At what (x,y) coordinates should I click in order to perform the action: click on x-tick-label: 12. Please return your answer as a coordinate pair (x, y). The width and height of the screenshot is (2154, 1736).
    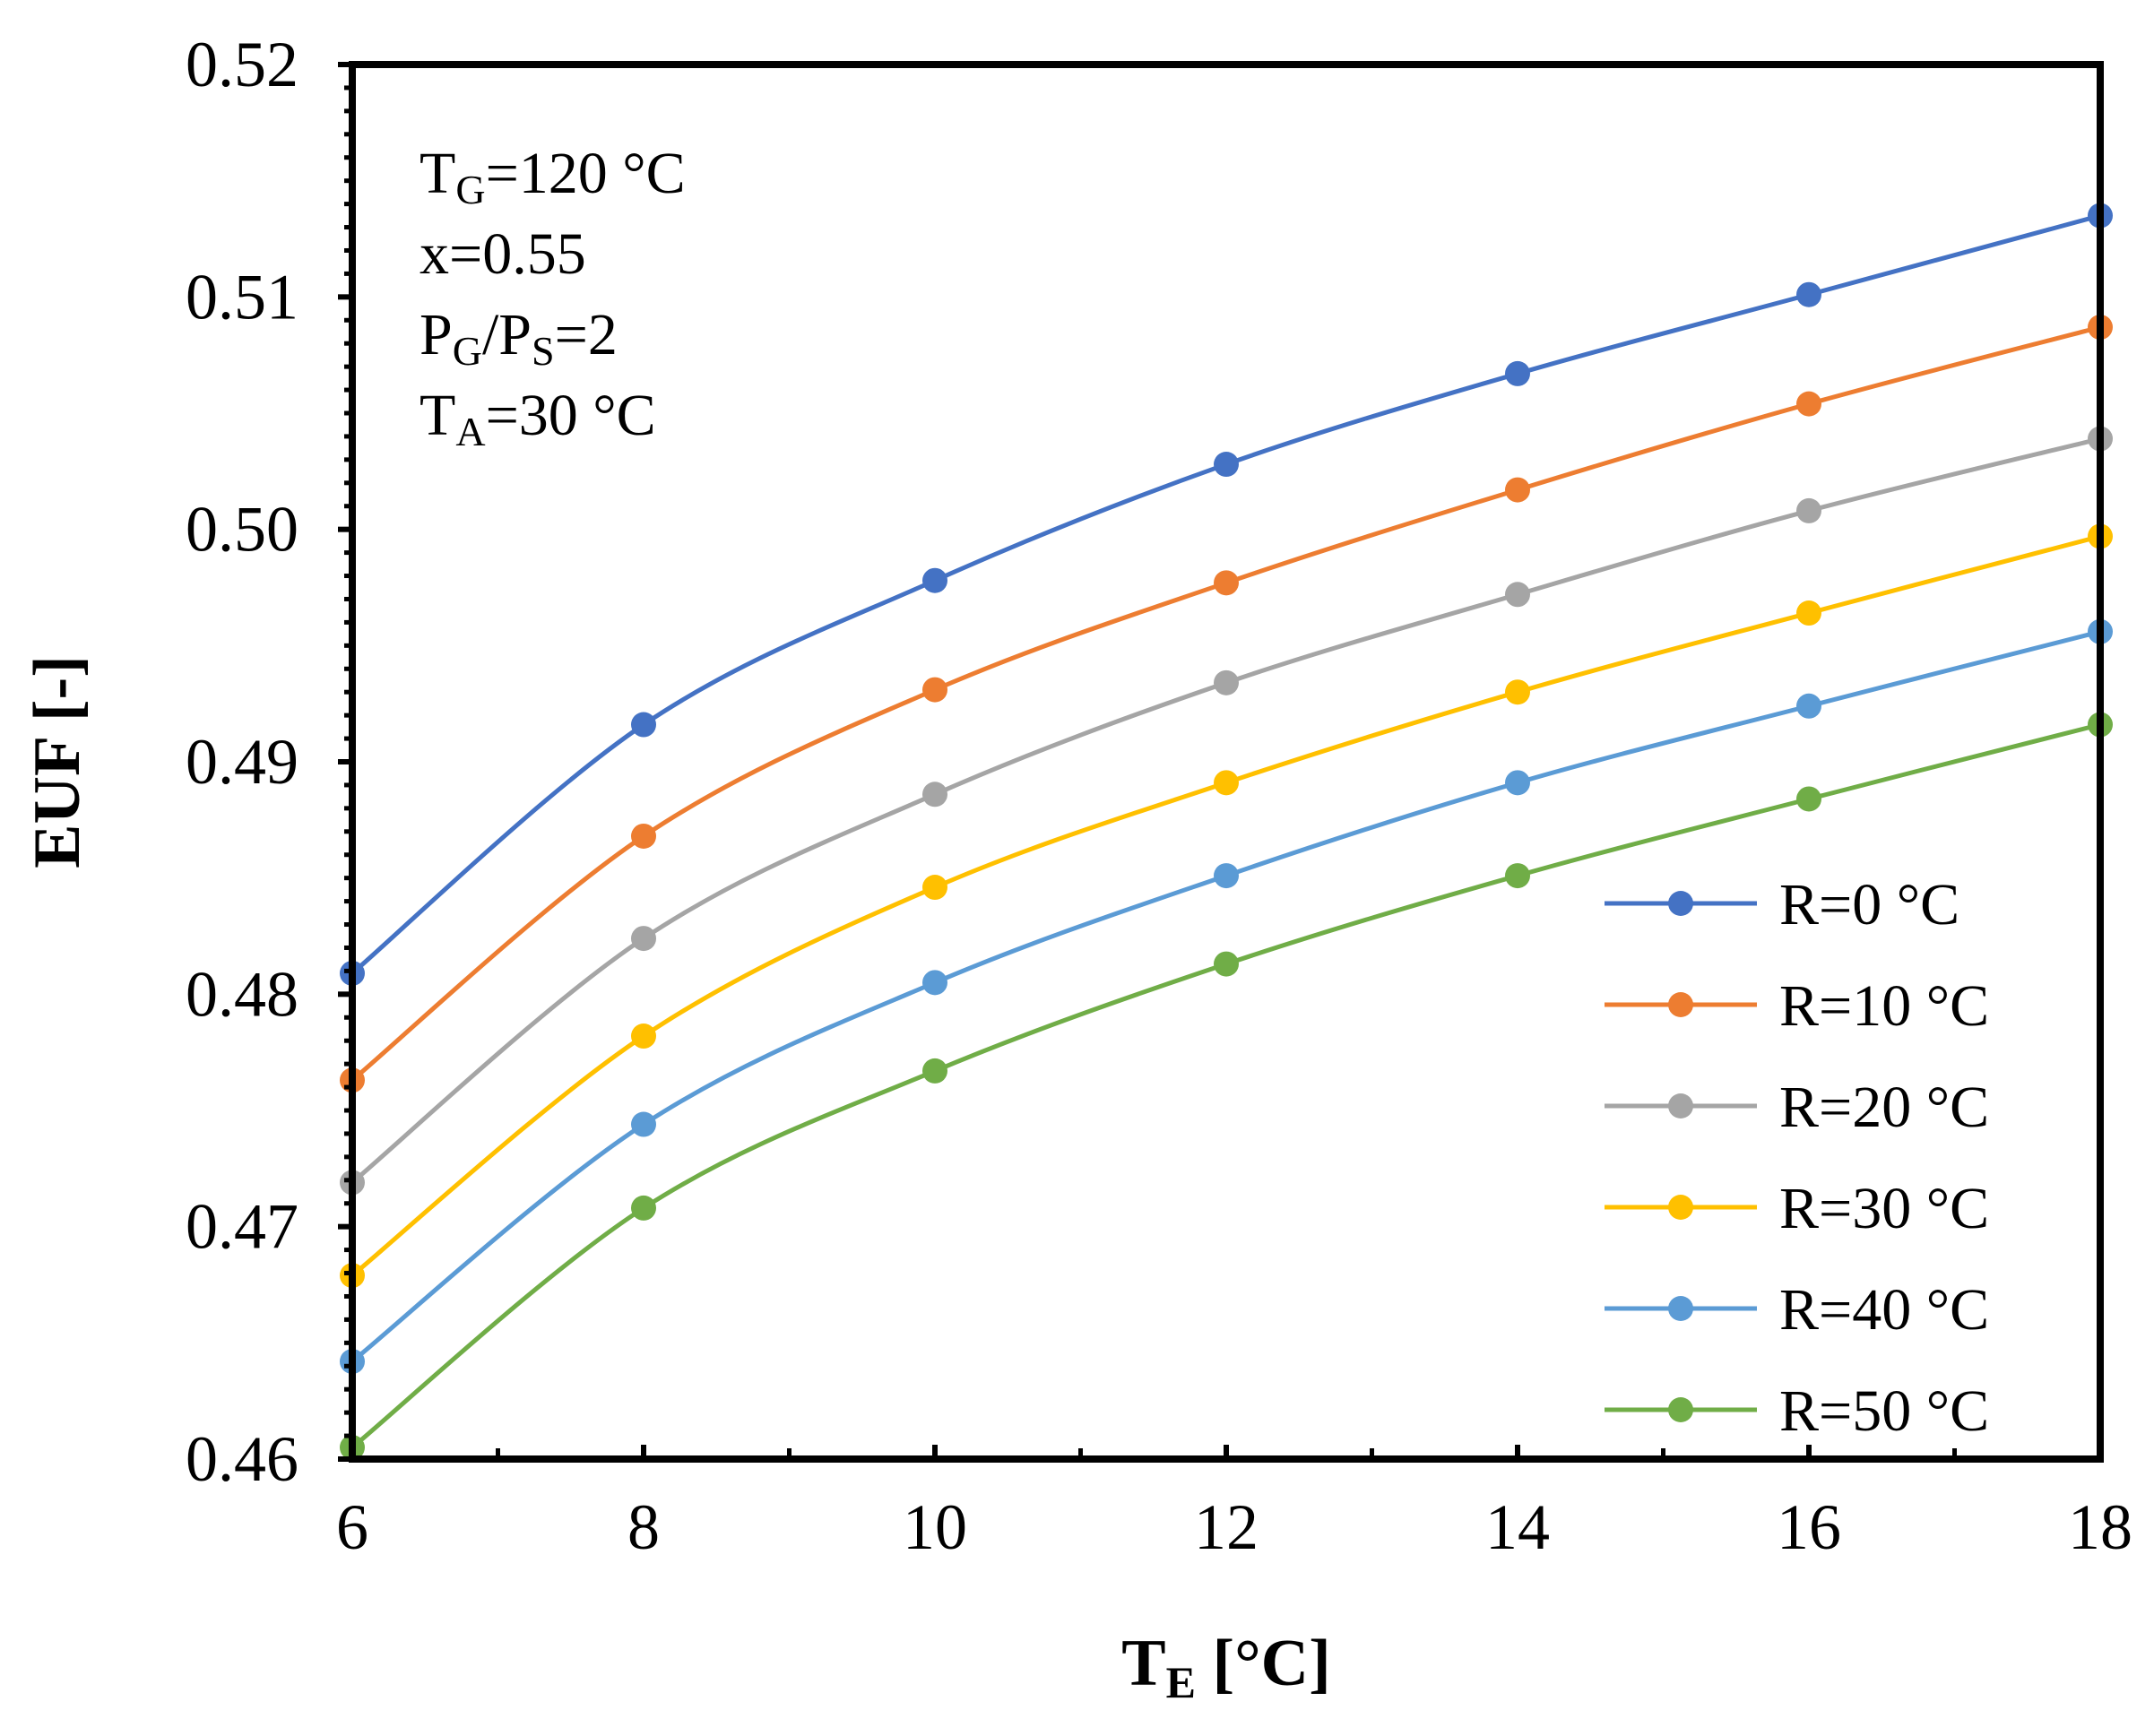
    Looking at the image, I should click on (1226, 1527).